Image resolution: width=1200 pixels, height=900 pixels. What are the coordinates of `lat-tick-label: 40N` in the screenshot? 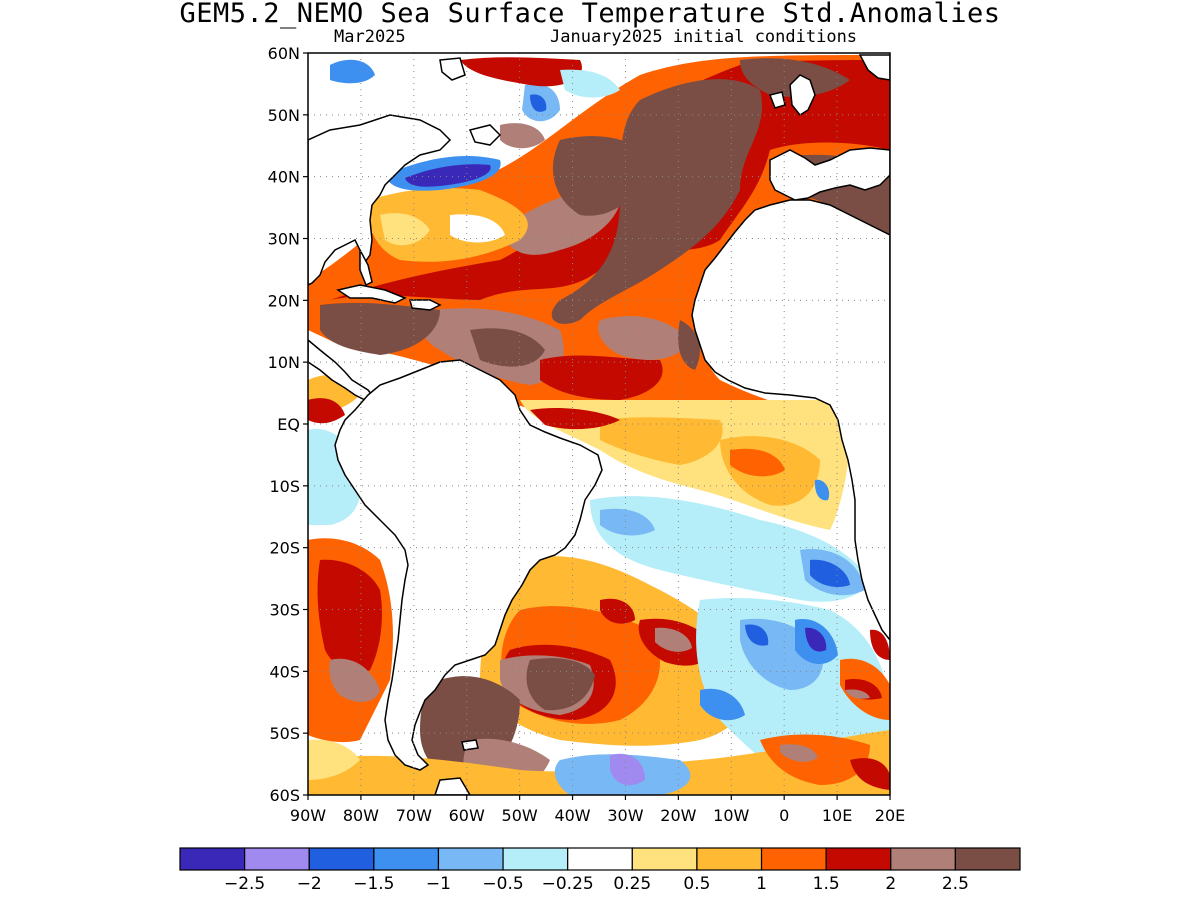 It's located at (284, 177).